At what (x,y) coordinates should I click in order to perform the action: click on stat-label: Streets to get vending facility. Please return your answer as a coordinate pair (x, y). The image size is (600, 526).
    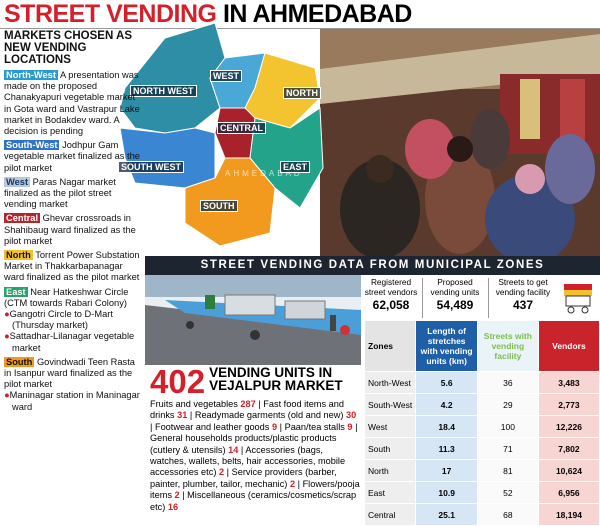
    Looking at the image, I should click on (523, 287).